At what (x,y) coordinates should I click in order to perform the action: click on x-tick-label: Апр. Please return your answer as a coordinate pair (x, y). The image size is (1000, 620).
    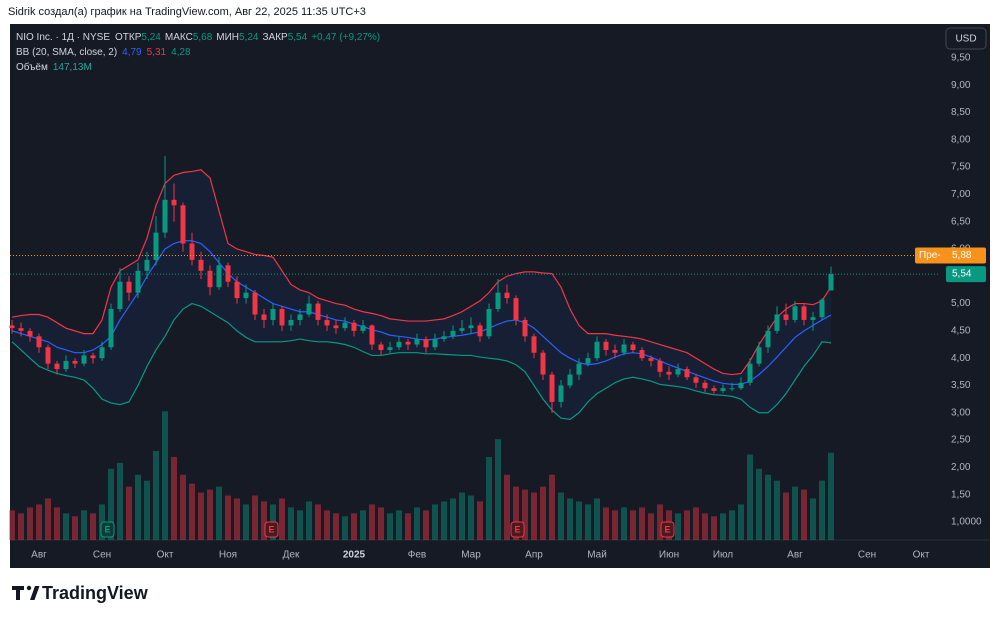
    Looking at the image, I should click on (534, 555).